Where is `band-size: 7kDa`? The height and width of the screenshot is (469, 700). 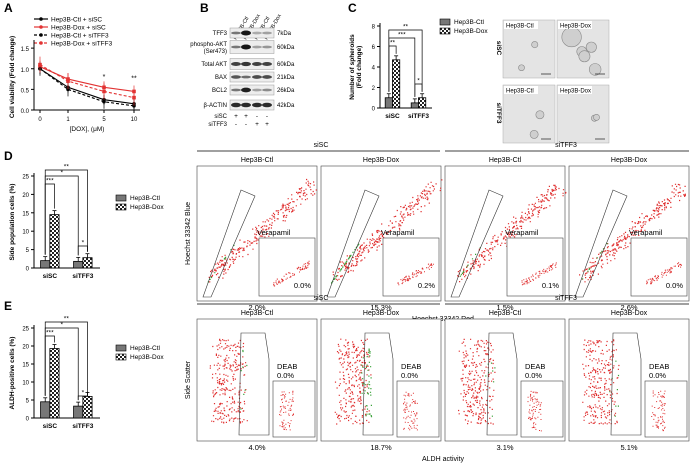
band-size: 7kDa is located at coordinates (284, 34).